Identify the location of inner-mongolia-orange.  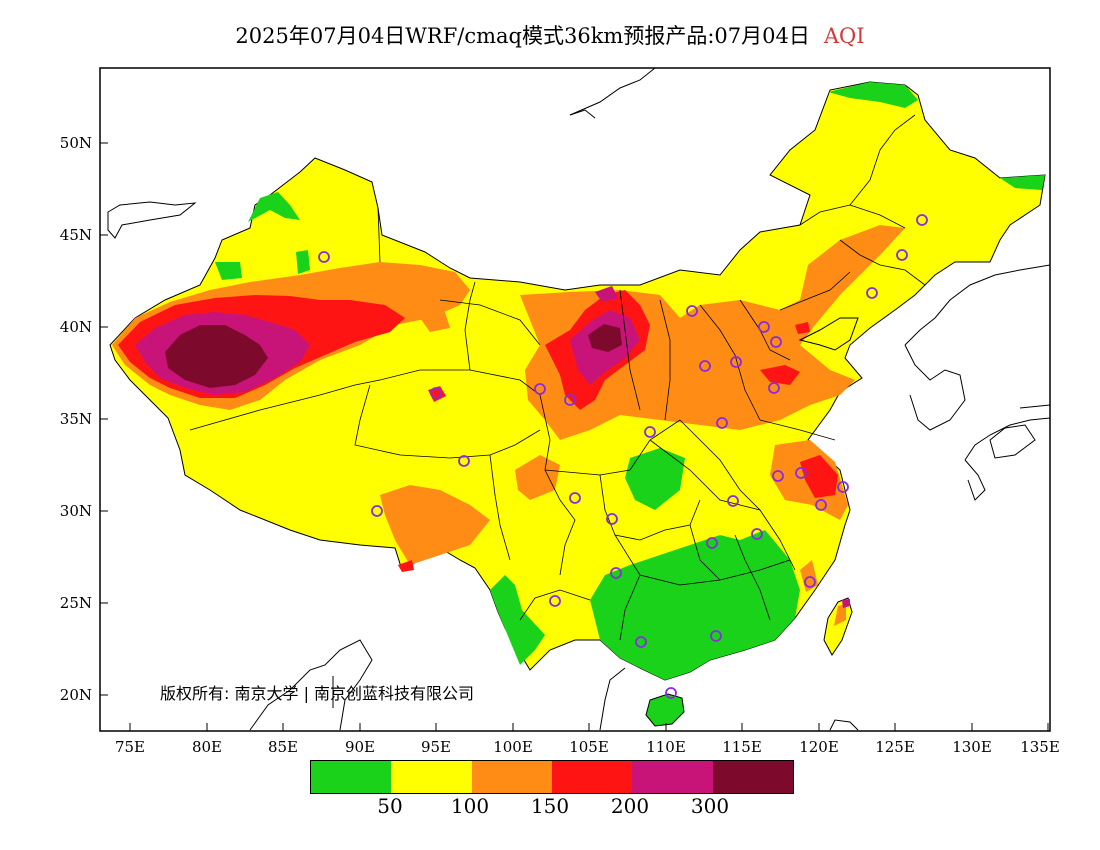
(435, 322).